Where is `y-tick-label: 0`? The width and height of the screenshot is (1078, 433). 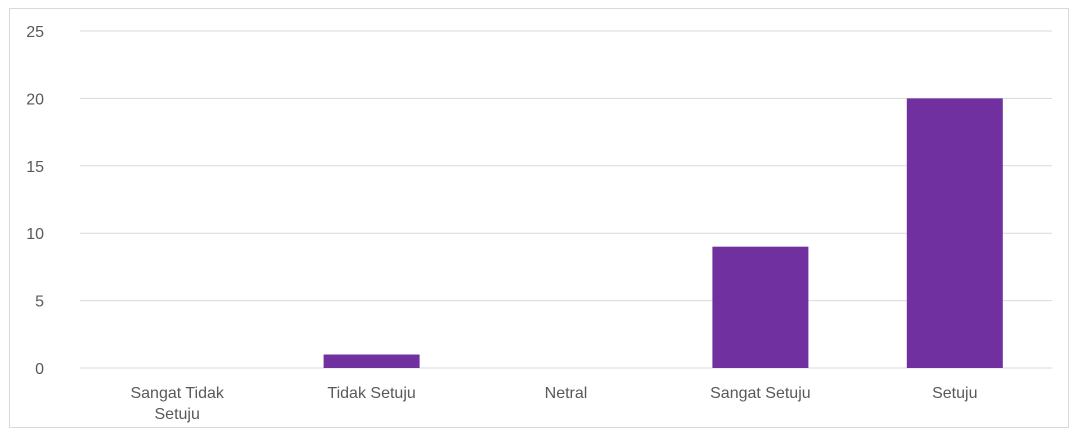 y-tick-label: 0 is located at coordinates (39, 369).